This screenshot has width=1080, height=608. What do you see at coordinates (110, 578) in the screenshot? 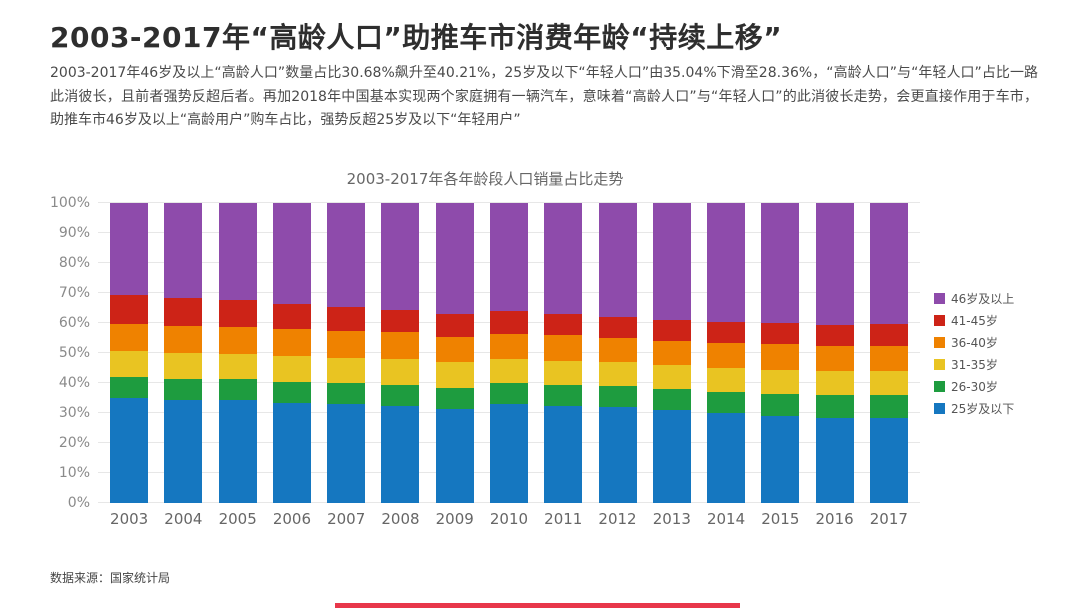
I see `data-source-note: 数据来源：国家统计局` at bounding box center [110, 578].